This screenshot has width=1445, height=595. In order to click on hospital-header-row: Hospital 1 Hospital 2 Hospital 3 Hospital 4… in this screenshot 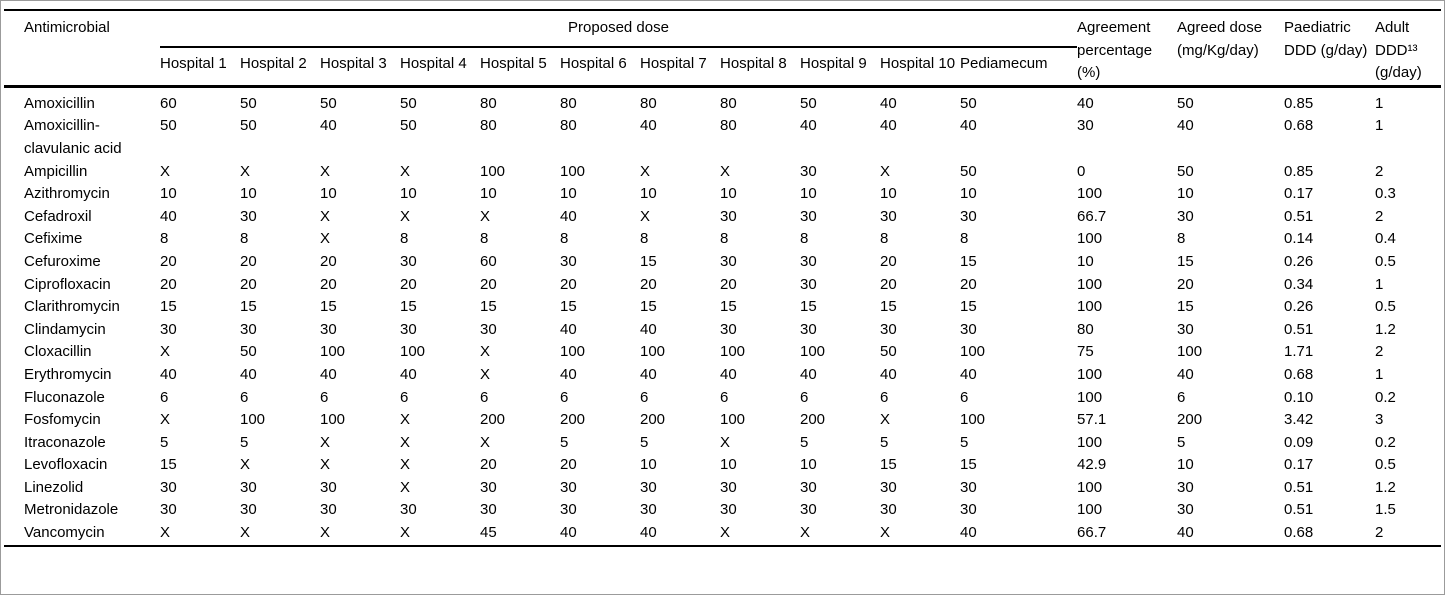, I will do `click(722, 67)`.